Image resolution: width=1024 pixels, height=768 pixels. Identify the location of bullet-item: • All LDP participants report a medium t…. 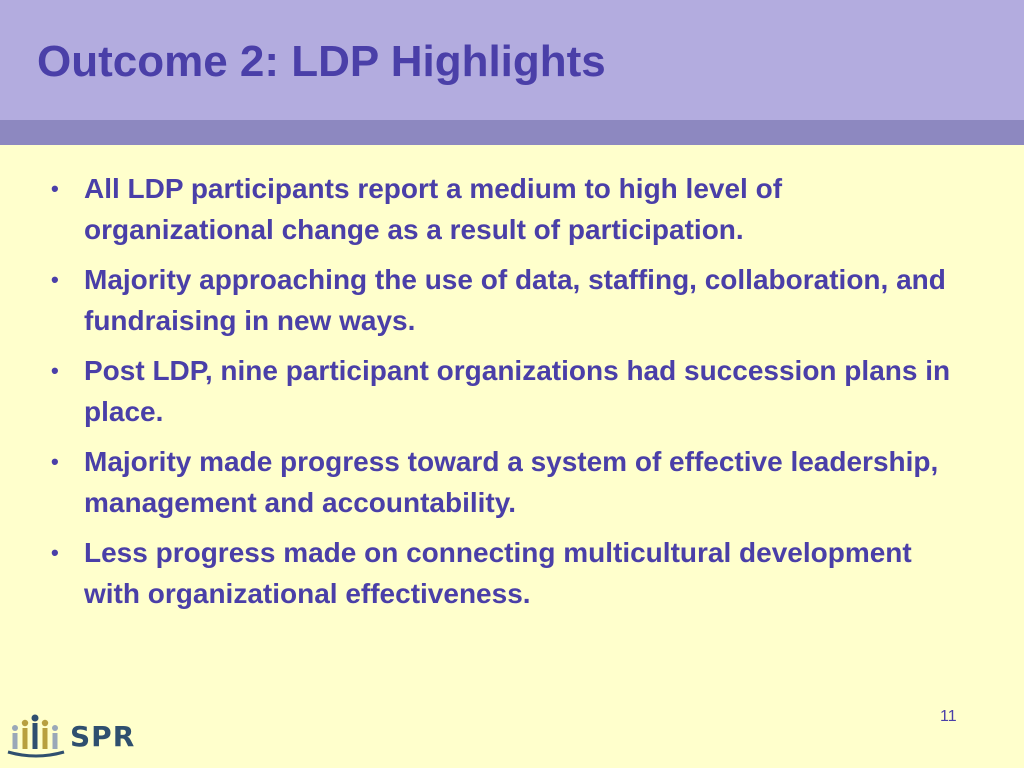
(505, 209).